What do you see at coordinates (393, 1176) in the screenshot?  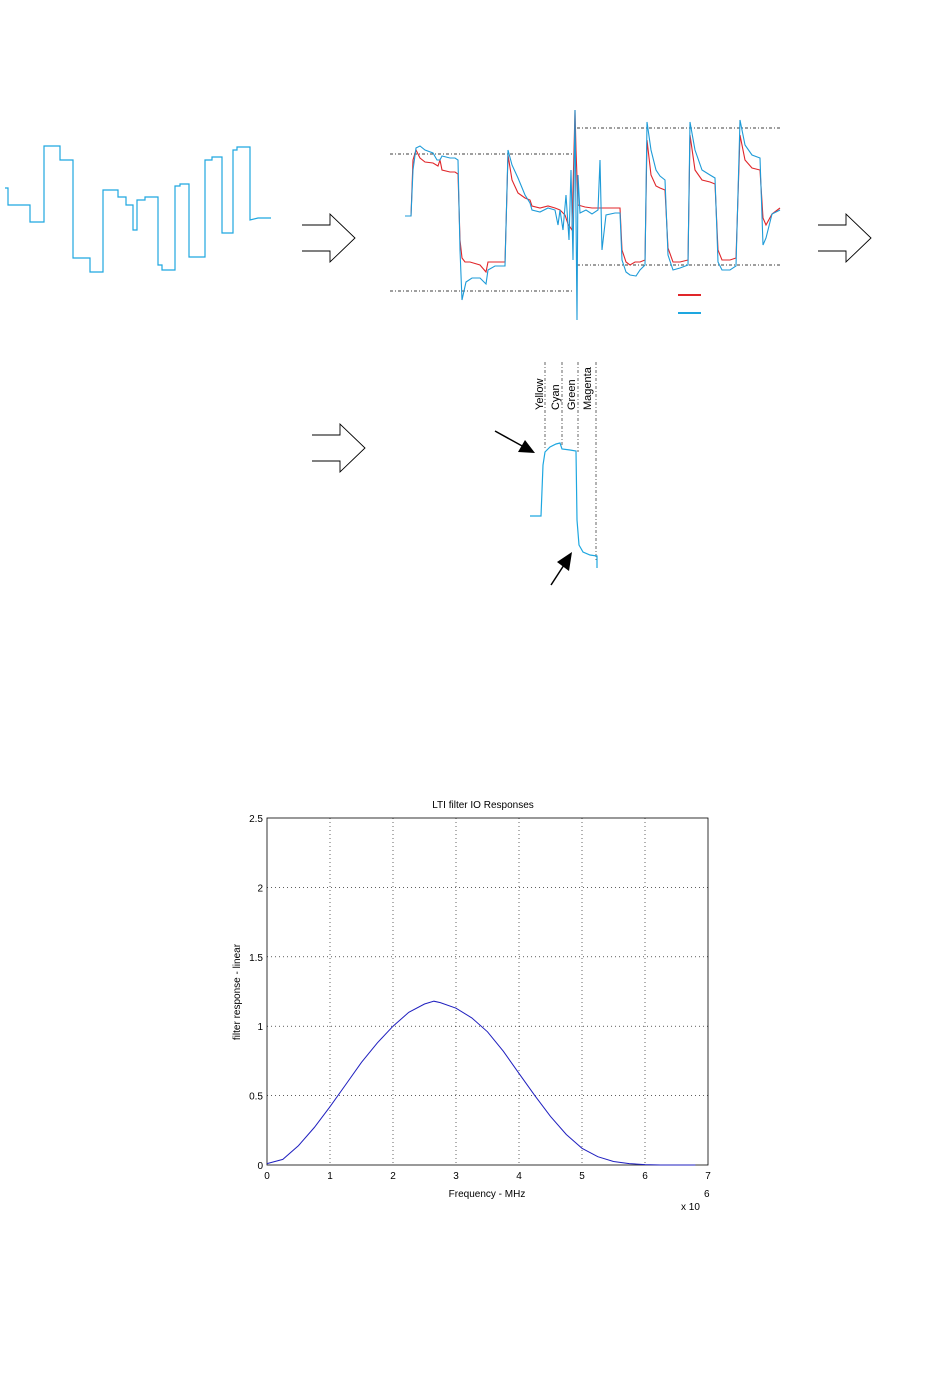 I see `x-tick-label: 2` at bounding box center [393, 1176].